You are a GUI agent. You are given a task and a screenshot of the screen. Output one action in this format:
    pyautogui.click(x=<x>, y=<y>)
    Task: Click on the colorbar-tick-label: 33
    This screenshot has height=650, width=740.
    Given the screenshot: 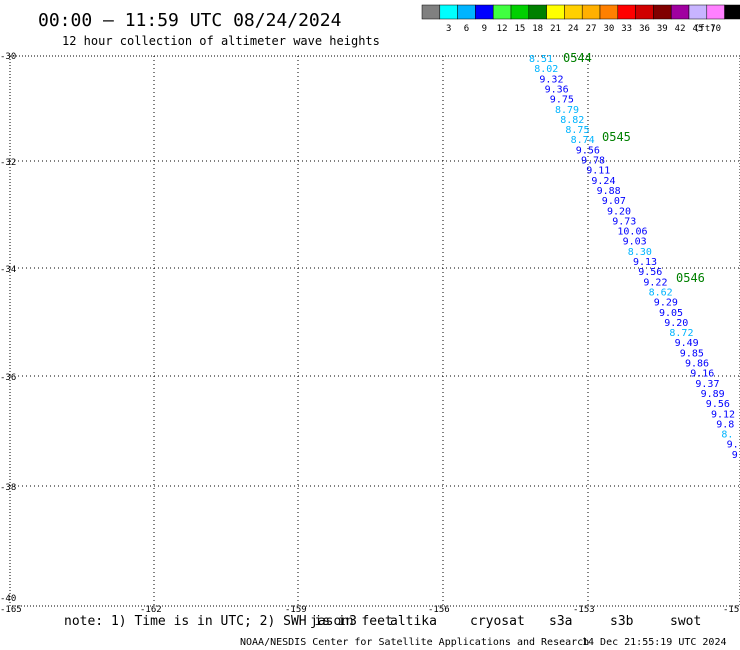 What is the action you would take?
    pyautogui.click(x=626, y=29)
    